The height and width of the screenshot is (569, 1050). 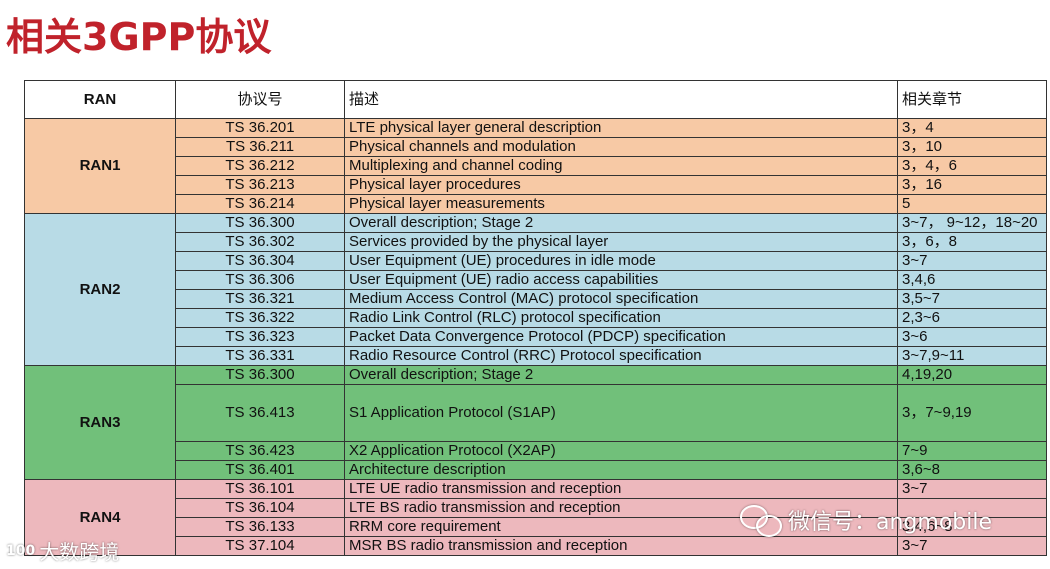 What do you see at coordinates (260, 508) in the screenshot?
I see `spec-number: TS 36.104` at bounding box center [260, 508].